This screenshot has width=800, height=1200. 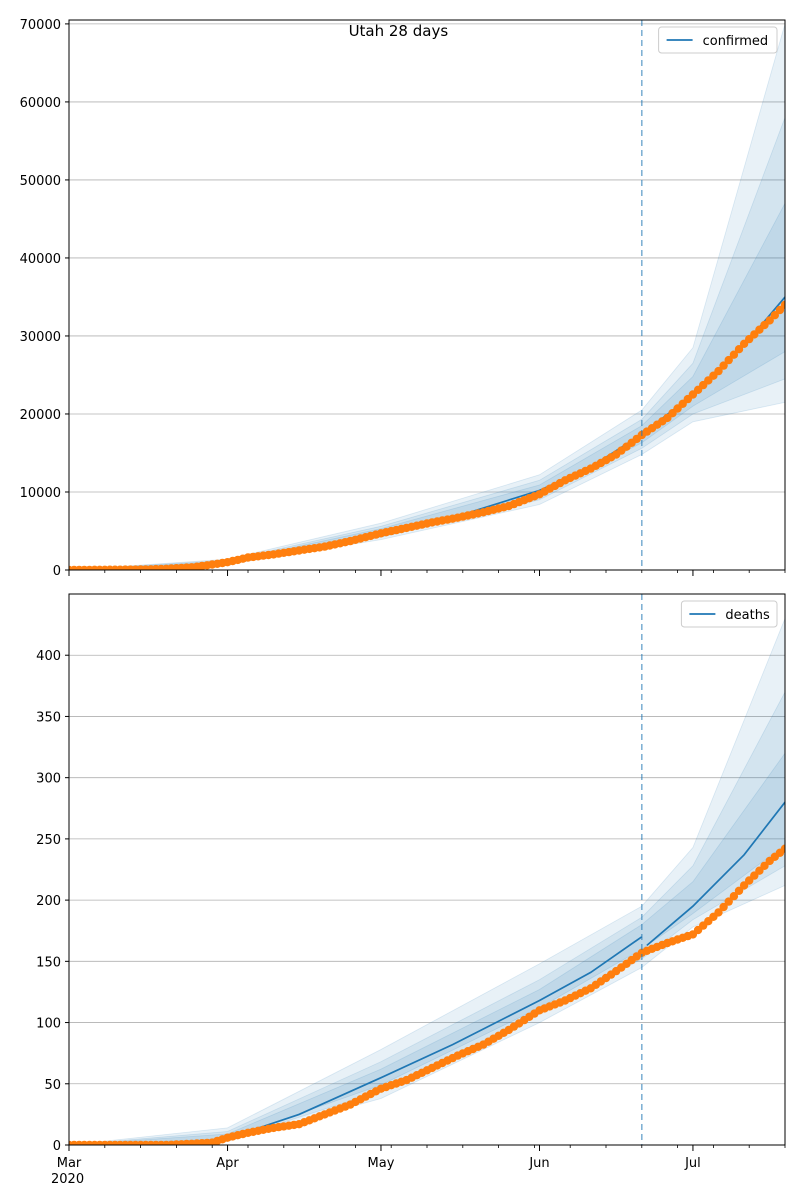 What do you see at coordinates (67, 1179) in the screenshot?
I see `x-year-label: 2020` at bounding box center [67, 1179].